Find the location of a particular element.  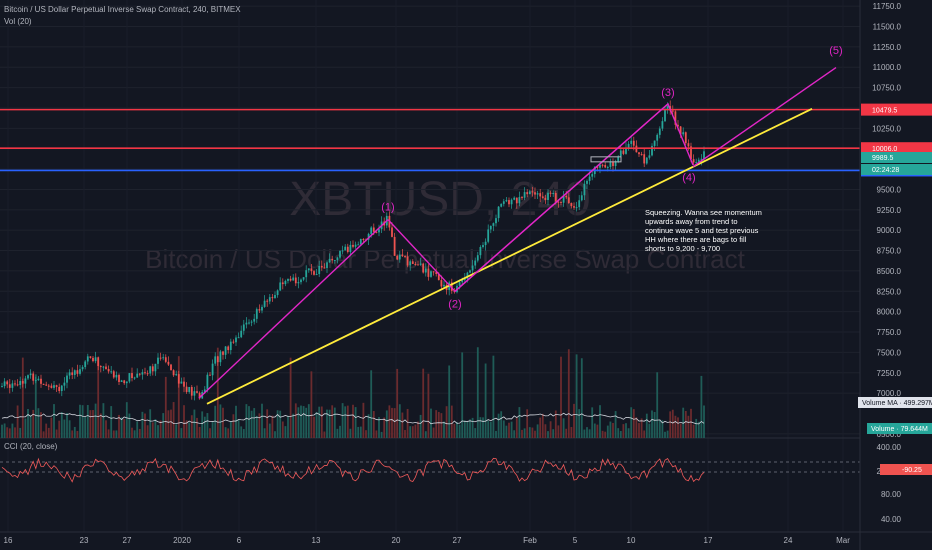

wave-label: (1) is located at coordinates (387, 208).